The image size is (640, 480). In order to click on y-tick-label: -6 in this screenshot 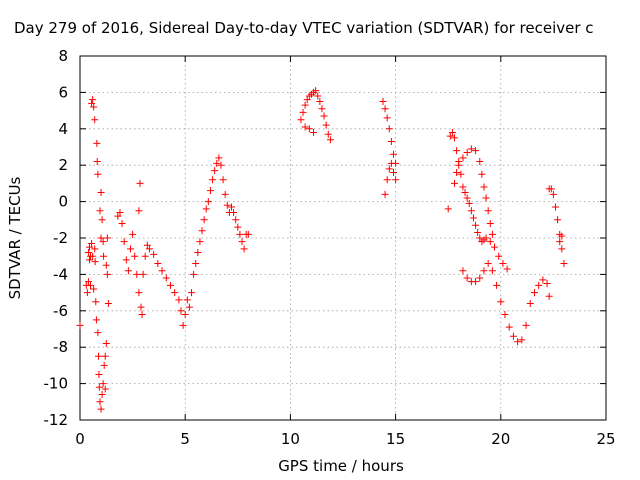, I will do `click(60, 311)`.